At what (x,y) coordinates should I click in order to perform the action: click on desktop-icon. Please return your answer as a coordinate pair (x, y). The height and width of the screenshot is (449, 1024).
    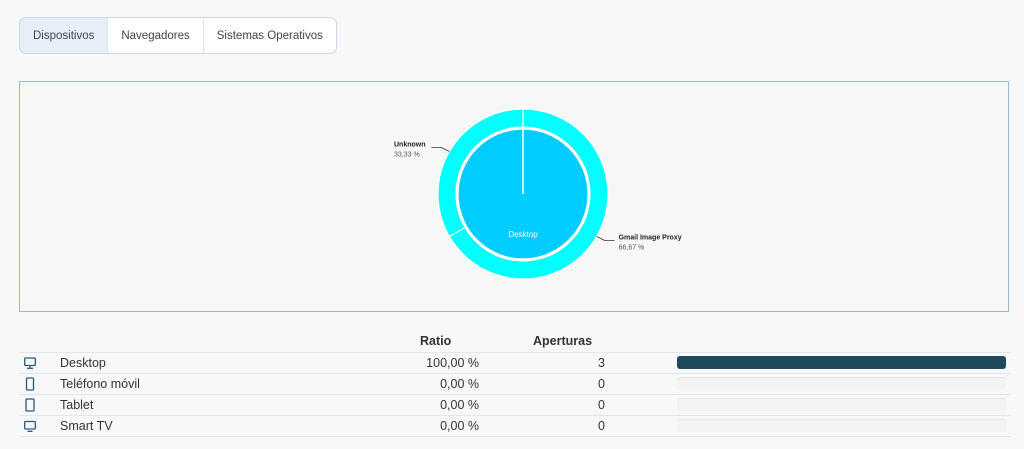
    Looking at the image, I should click on (30, 363).